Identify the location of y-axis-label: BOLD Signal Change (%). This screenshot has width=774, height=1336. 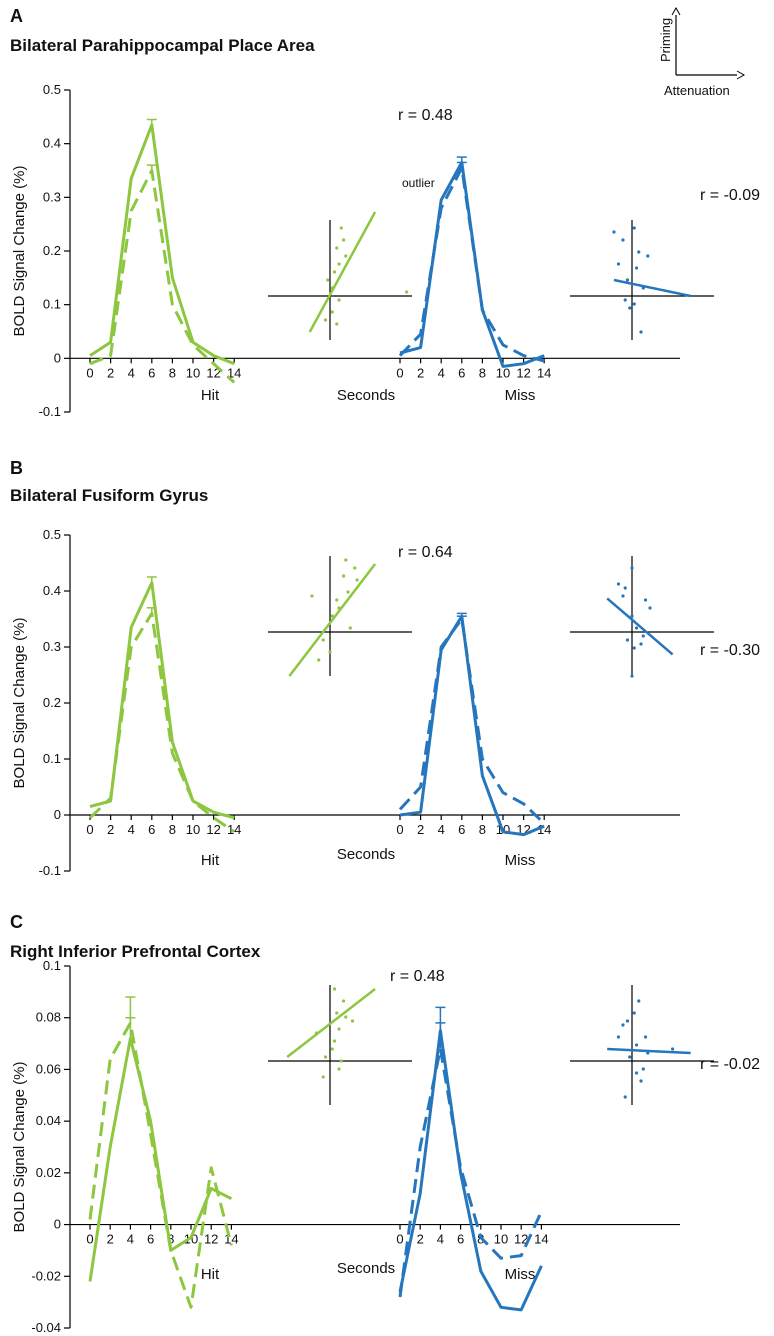
(19, 251).